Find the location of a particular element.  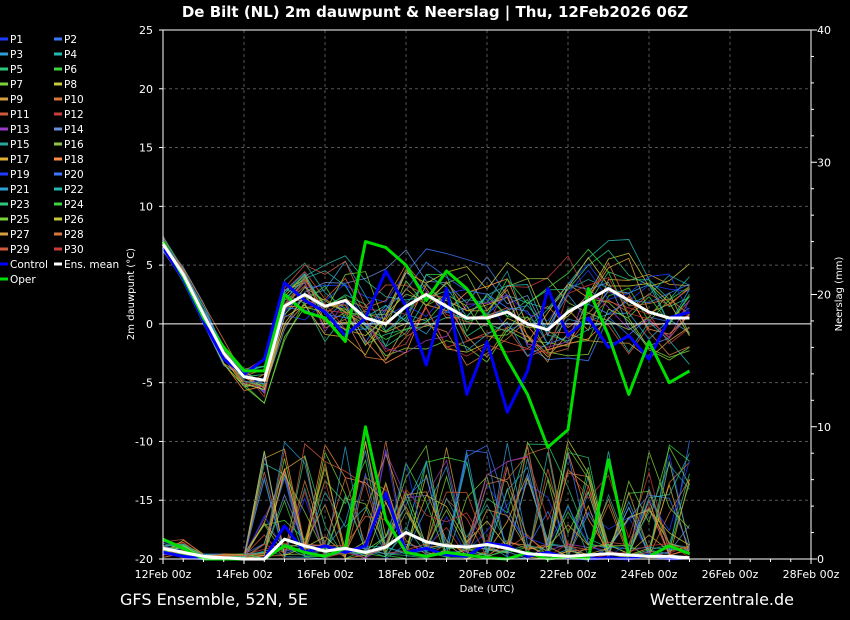

legend-label: P4 is located at coordinates (70, 55).